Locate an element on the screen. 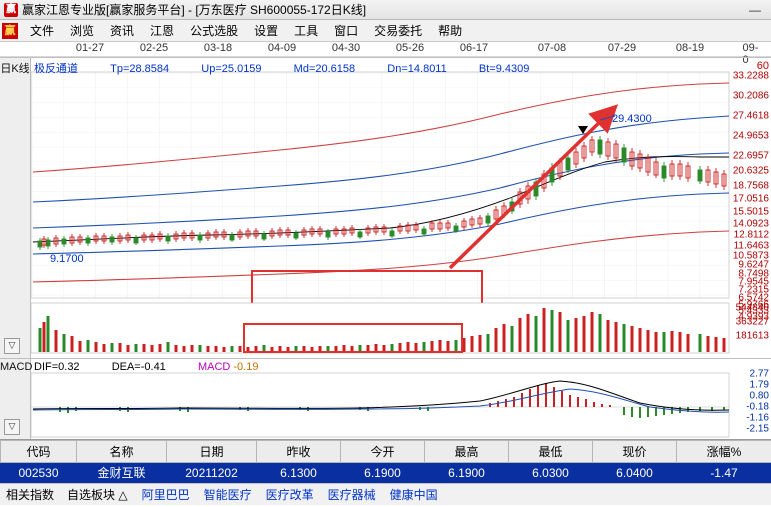 This screenshot has height=507, width=771. date-tick: 04-30 is located at coordinates (346, 48).